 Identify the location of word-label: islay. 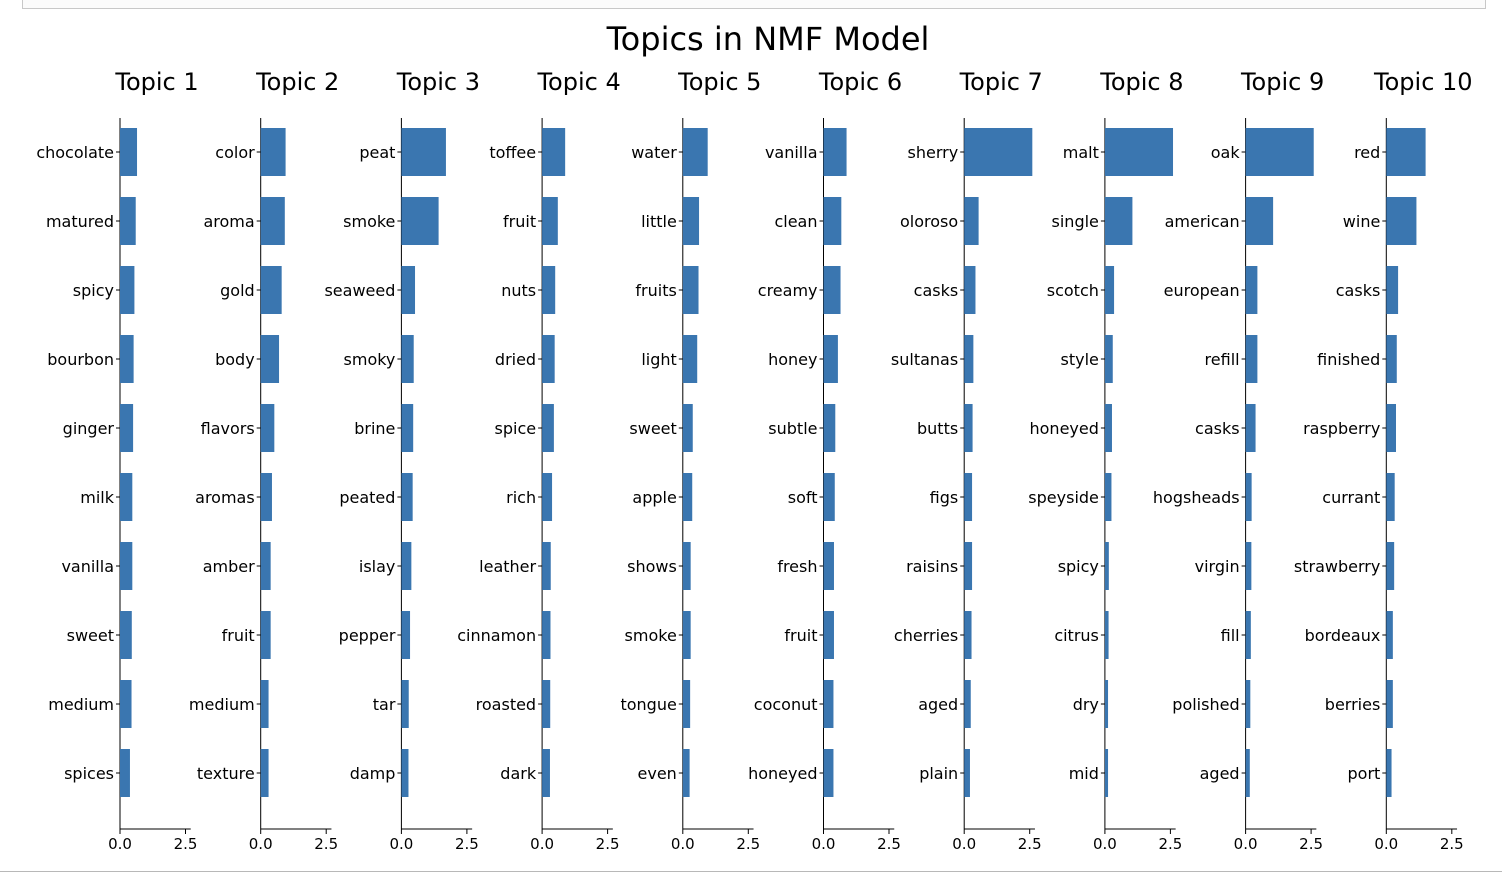
(377, 566).